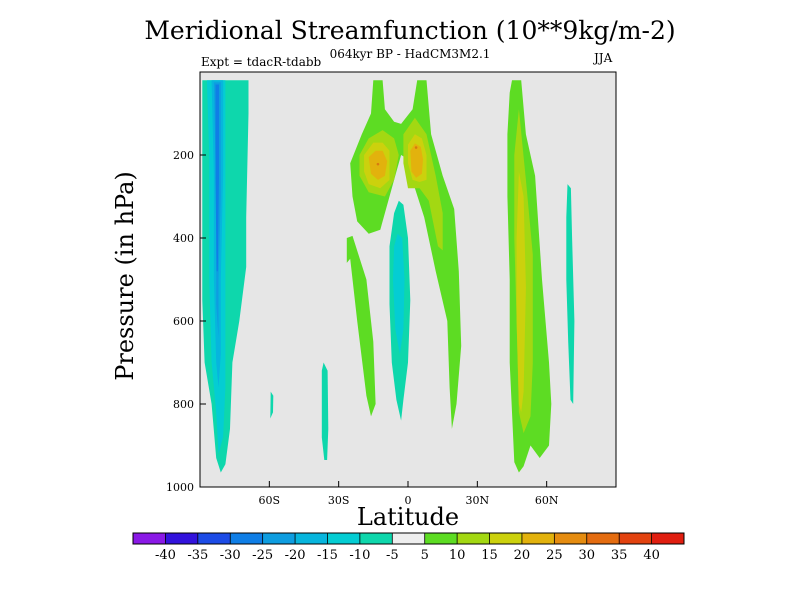  I want to click on x-axis-label: Latitude, so click(408, 517).